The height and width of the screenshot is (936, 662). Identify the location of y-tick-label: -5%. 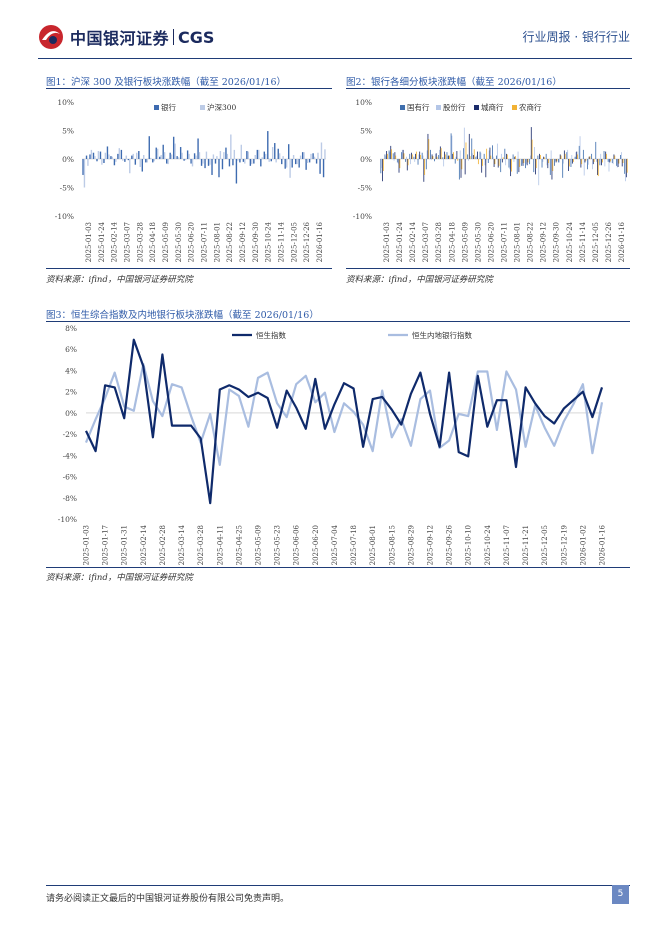
(365, 188).